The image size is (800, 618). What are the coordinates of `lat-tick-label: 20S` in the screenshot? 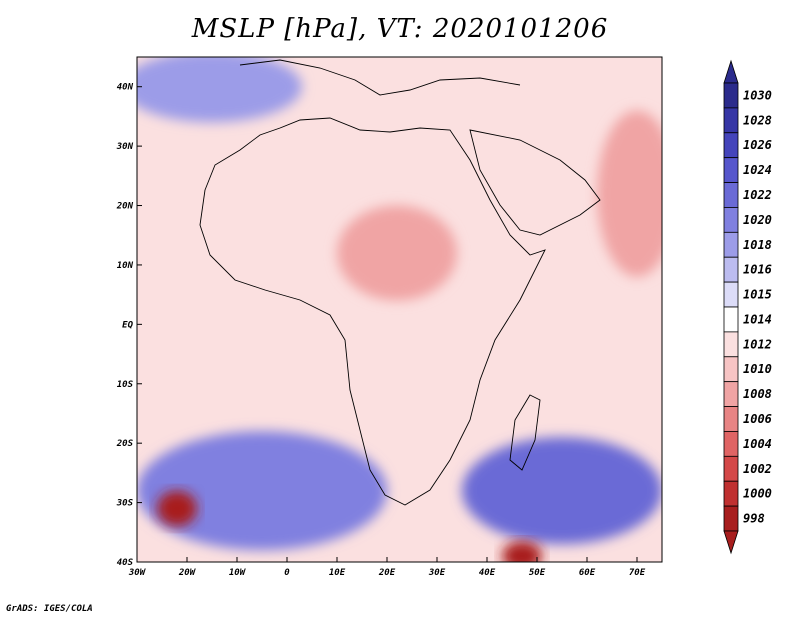 It's located at (125, 444).